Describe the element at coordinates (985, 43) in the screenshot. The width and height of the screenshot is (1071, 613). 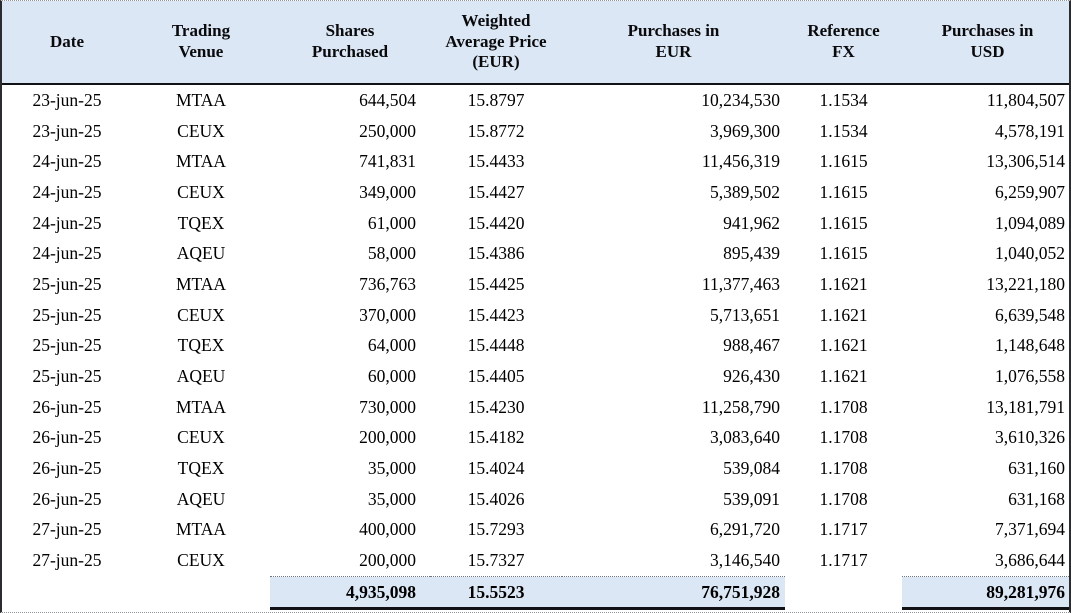
I see `column-header-purchases-usd: Purchases in USD` at that location.